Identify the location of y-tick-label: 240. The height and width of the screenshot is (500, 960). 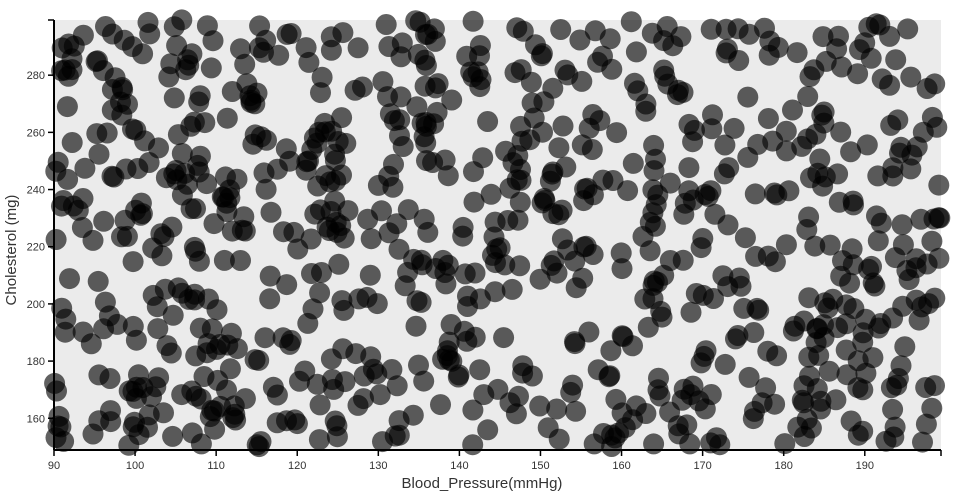
(36, 191).